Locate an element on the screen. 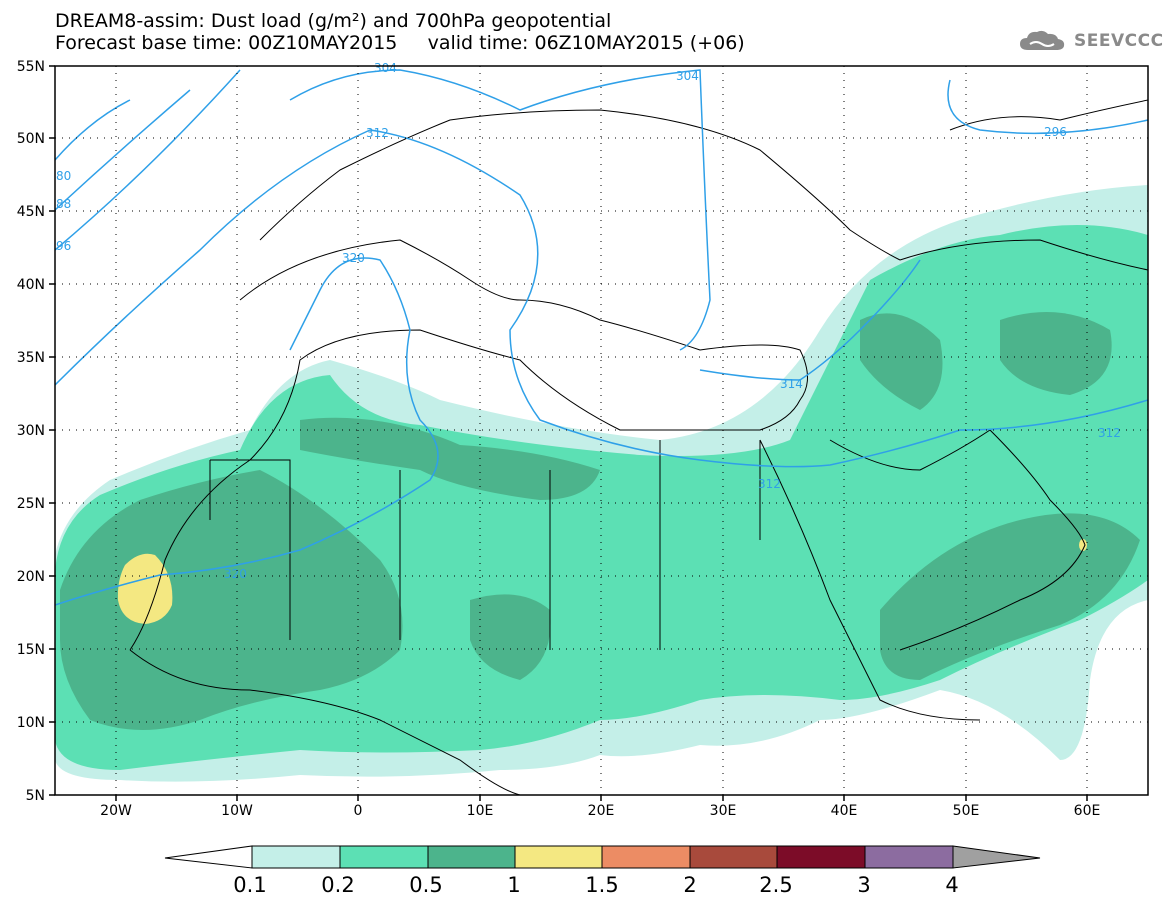  colorbar-tick-label: 0.1 is located at coordinates (249, 885).